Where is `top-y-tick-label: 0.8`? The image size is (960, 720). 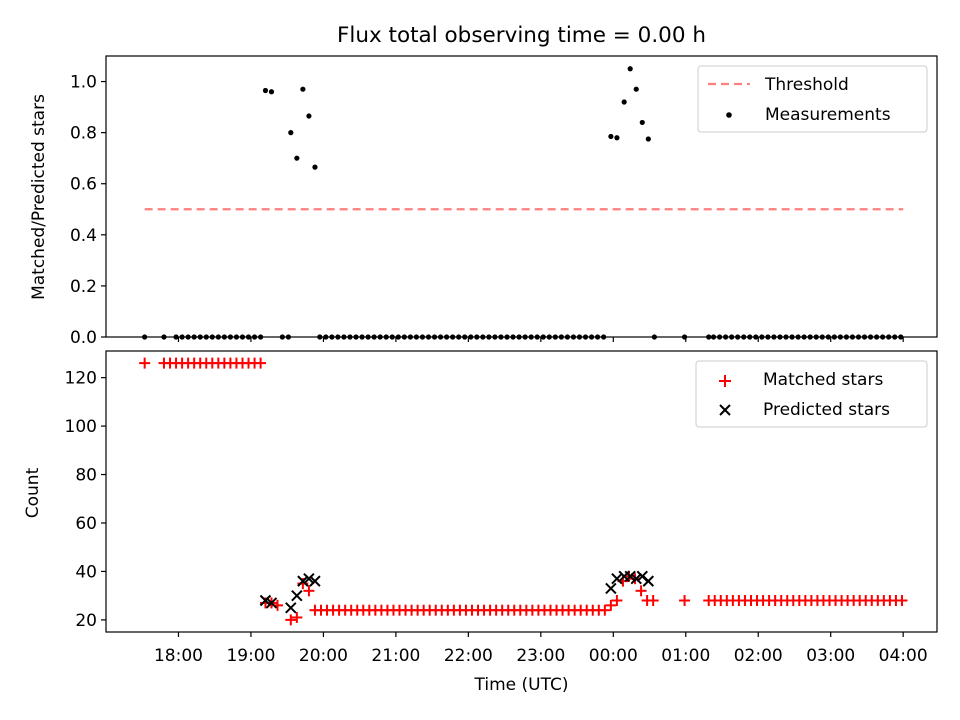 top-y-tick-label: 0.8 is located at coordinates (83, 134).